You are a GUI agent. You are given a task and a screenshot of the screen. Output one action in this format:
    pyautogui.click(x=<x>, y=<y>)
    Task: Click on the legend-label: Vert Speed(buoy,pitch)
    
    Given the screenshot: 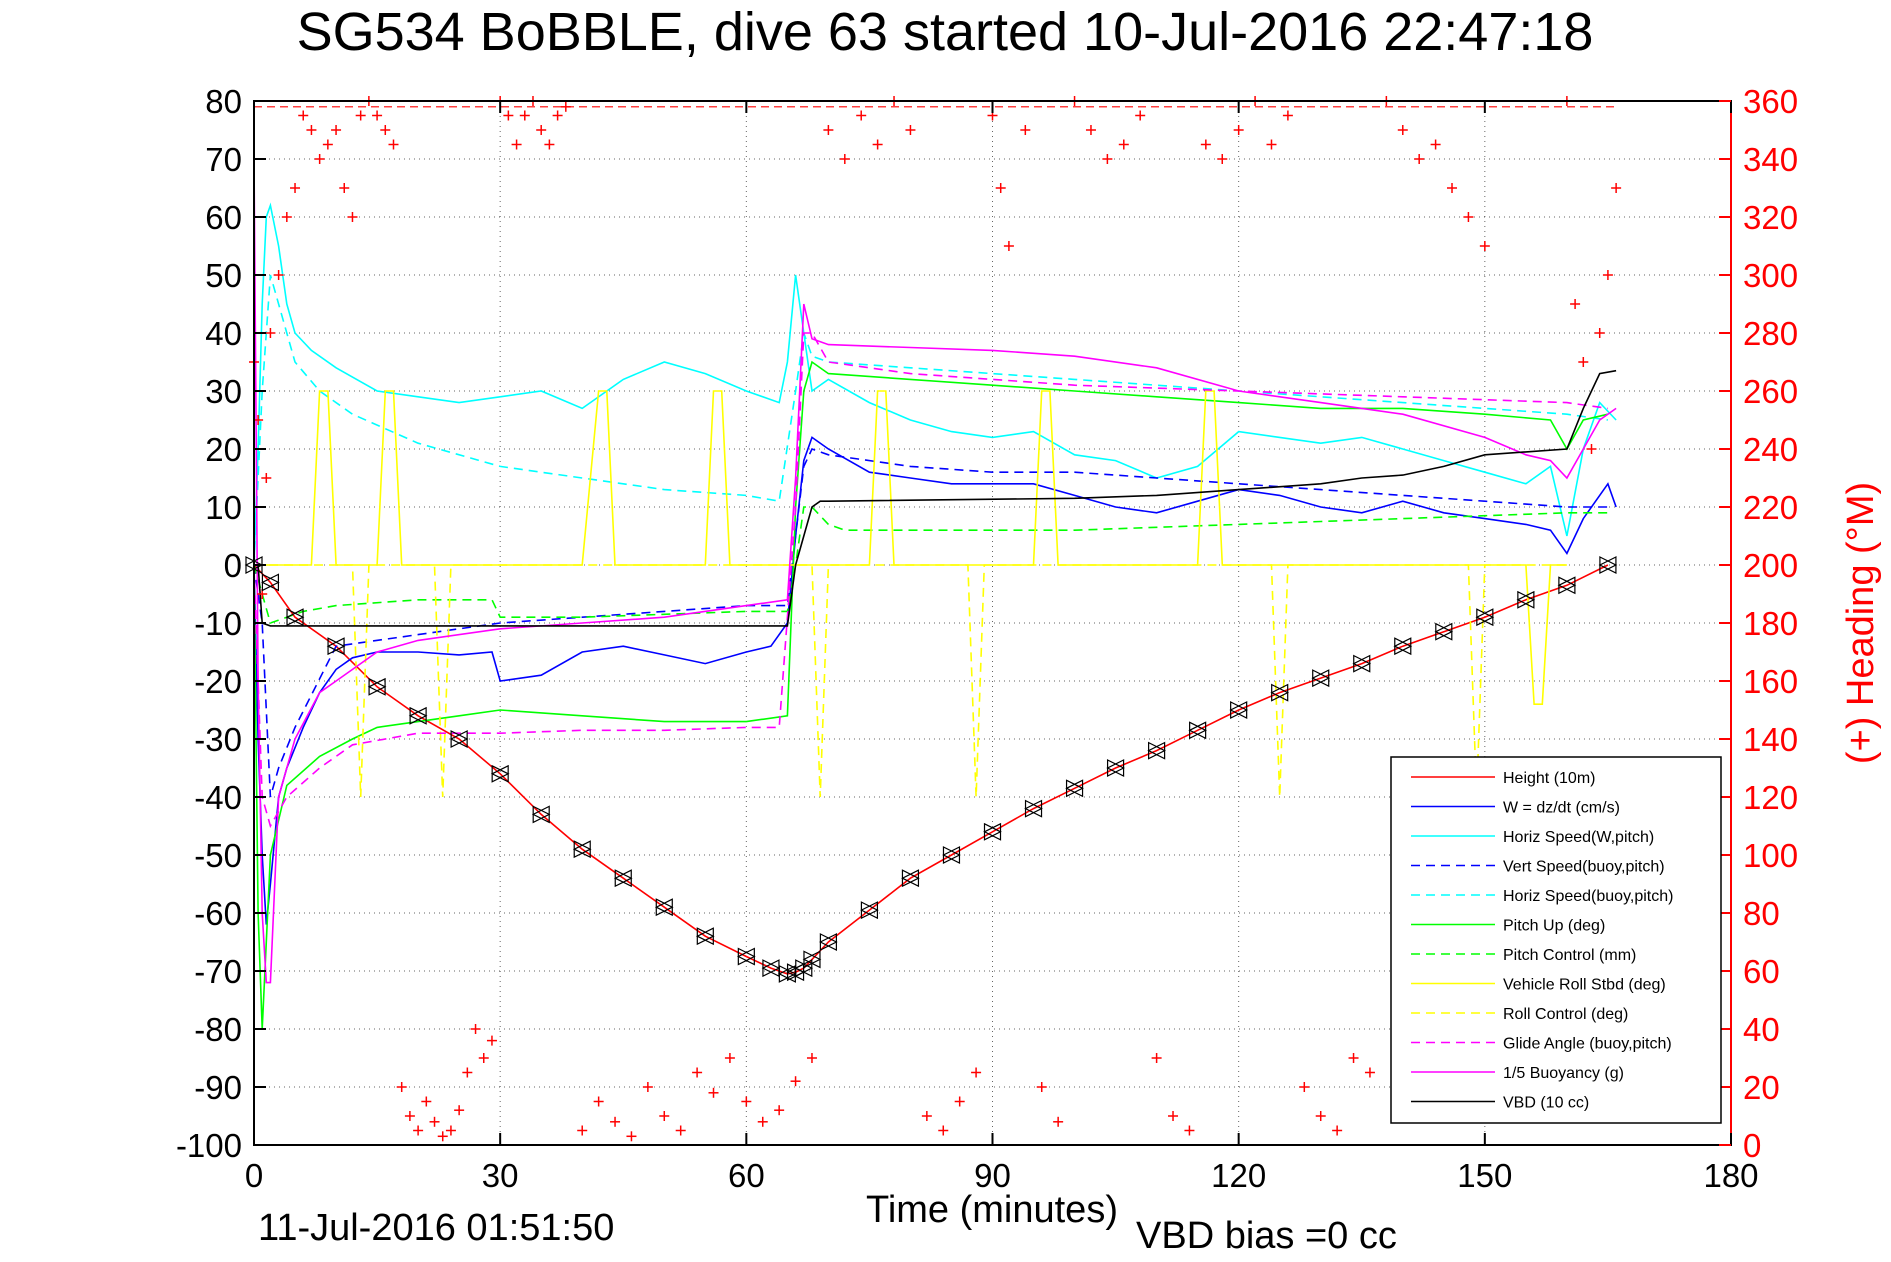 What is the action you would take?
    pyautogui.click(x=1584, y=867)
    